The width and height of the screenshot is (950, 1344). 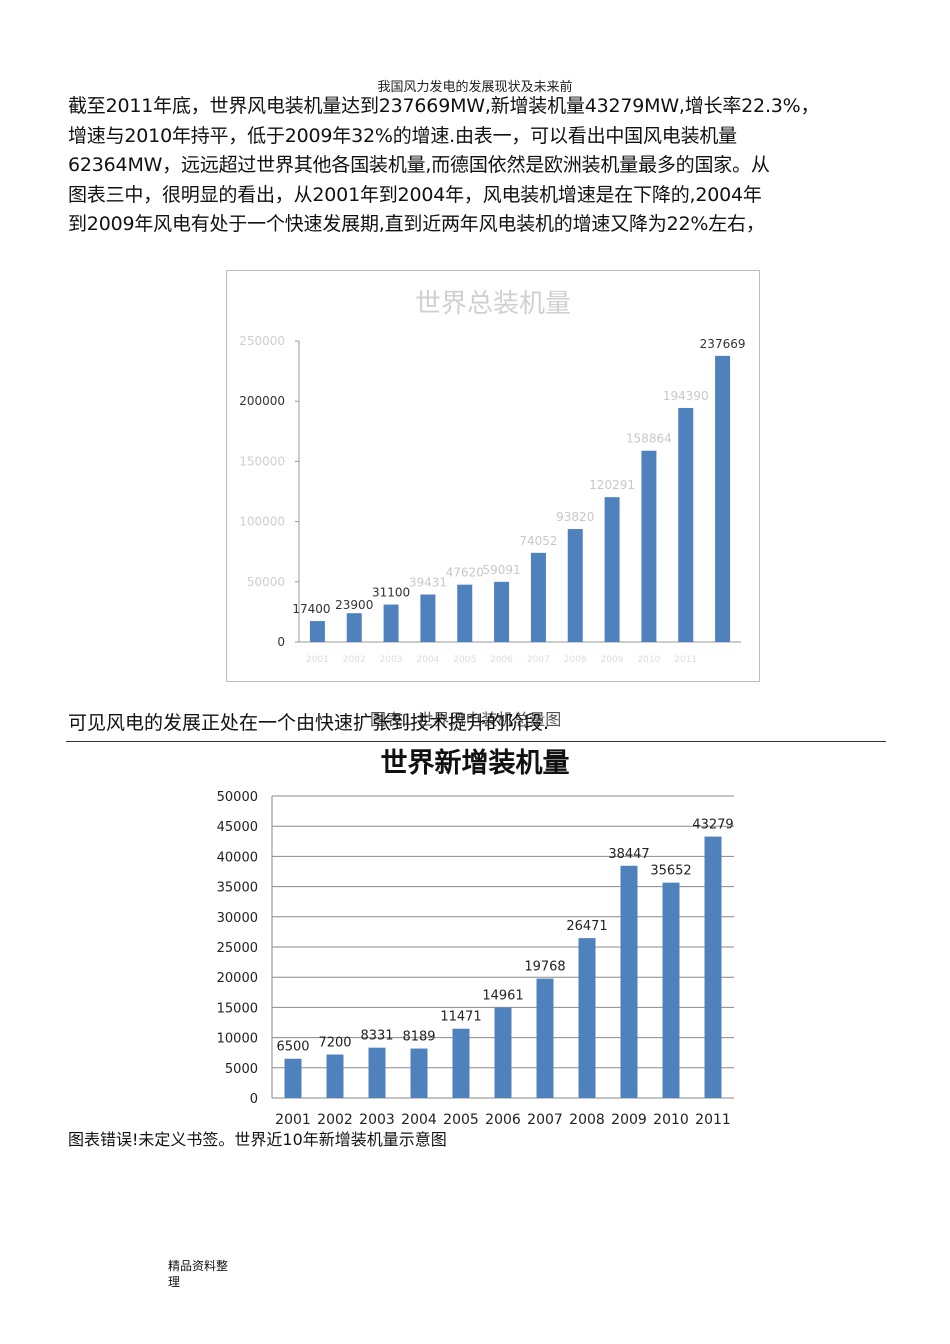 I want to click on y-tick-label: 25000, so click(x=237, y=948).